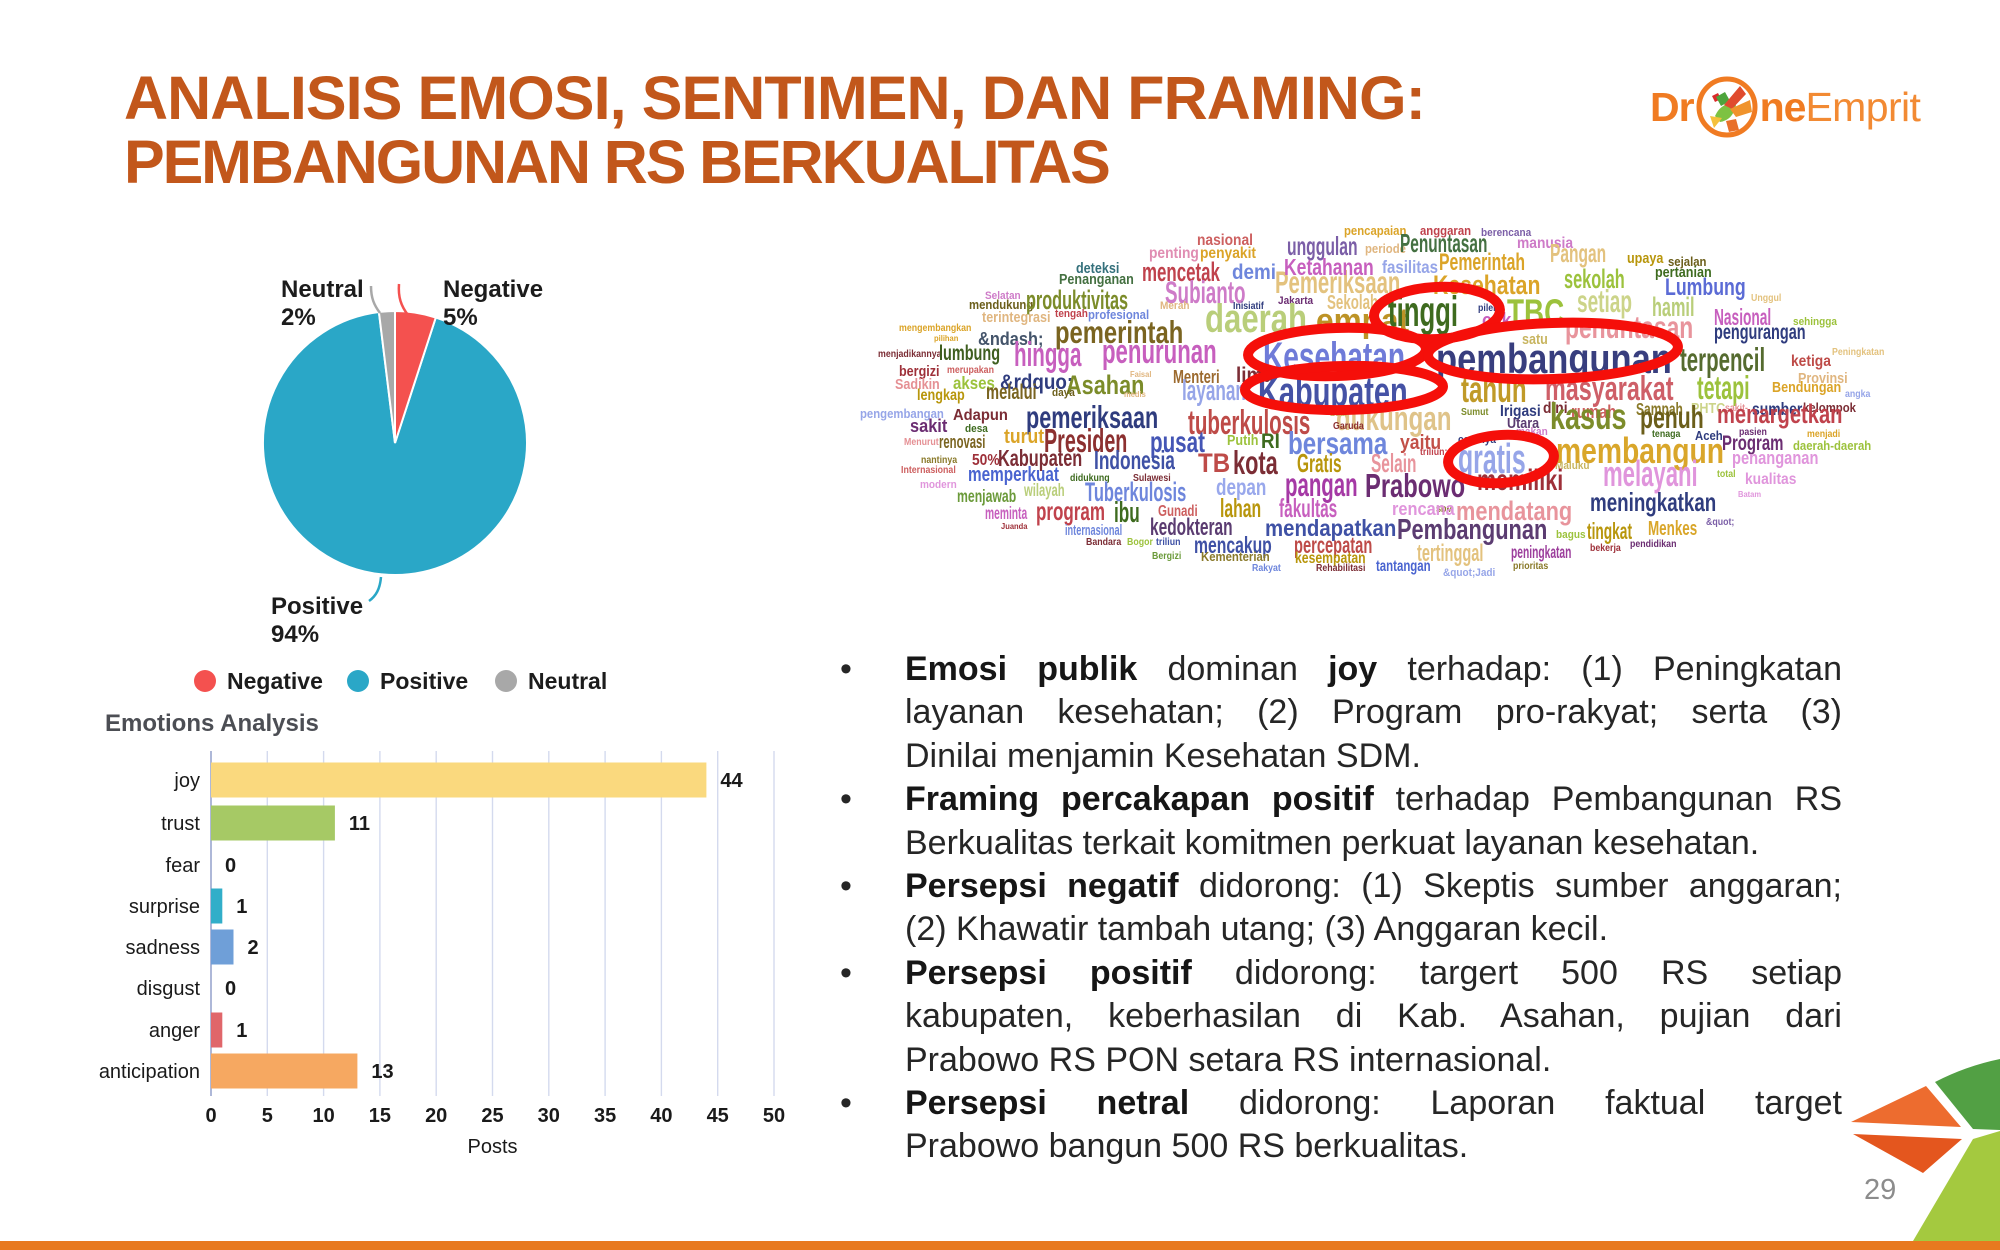 This screenshot has width=2000, height=1250. Describe the element at coordinates (149, 1072) in the screenshot. I see `svg-text: anticipation` at that location.